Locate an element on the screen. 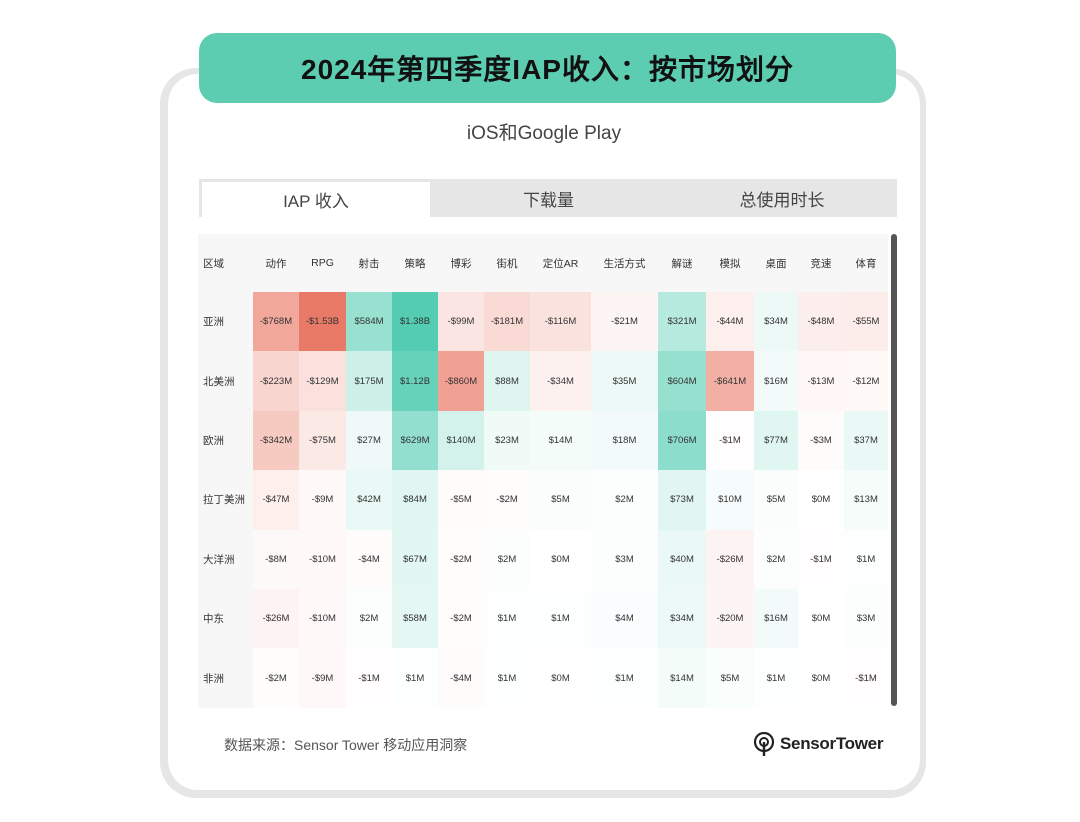 The width and height of the screenshot is (1080, 822). tab-downloads: 下载量 is located at coordinates (548, 200).